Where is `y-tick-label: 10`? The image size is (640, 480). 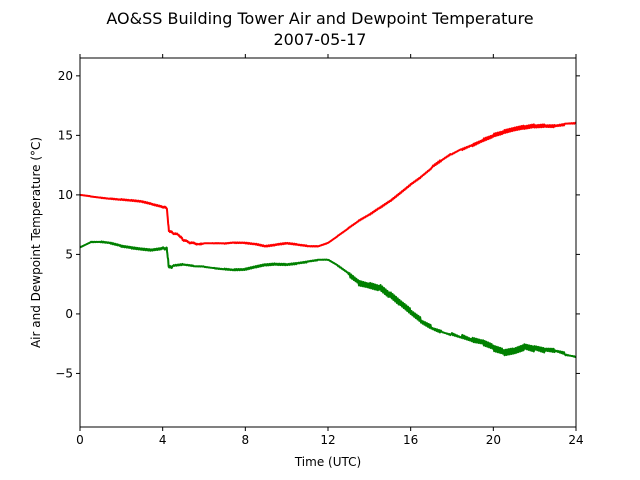 y-tick-label: 10 is located at coordinates (65, 195).